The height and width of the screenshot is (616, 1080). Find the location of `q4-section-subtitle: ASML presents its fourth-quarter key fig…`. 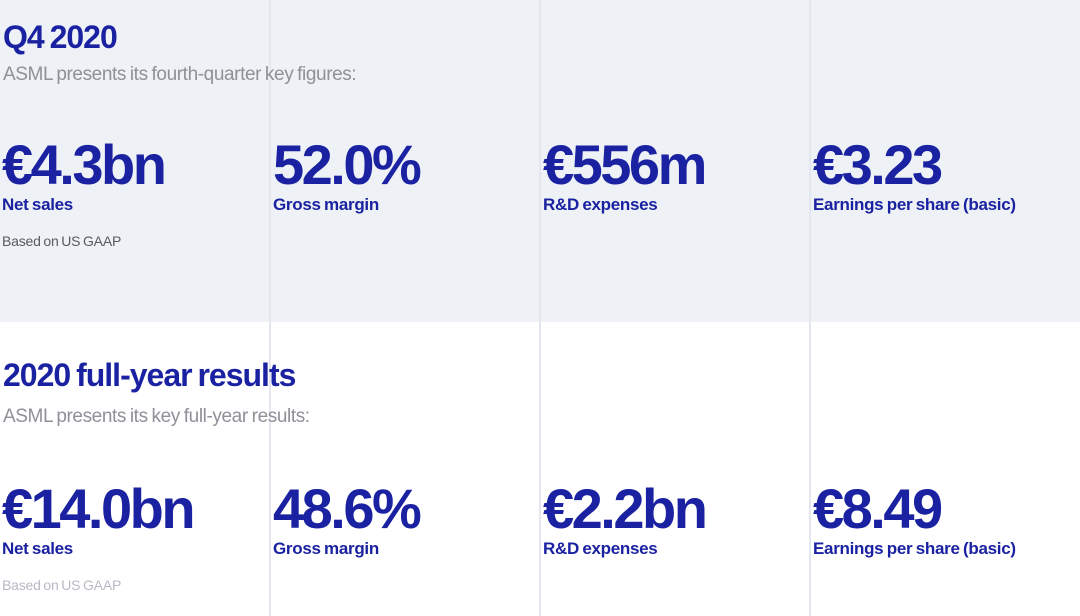

q4-section-subtitle: ASML presents its fourth-quarter key fig… is located at coordinates (180, 74).